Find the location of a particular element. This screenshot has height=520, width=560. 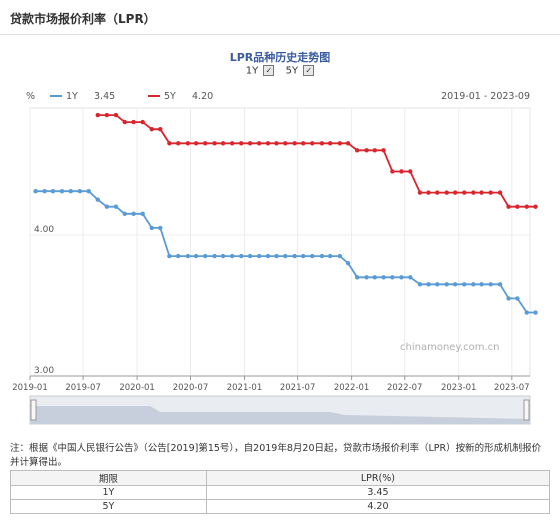

navigator-right-handle is located at coordinates (526, 410).